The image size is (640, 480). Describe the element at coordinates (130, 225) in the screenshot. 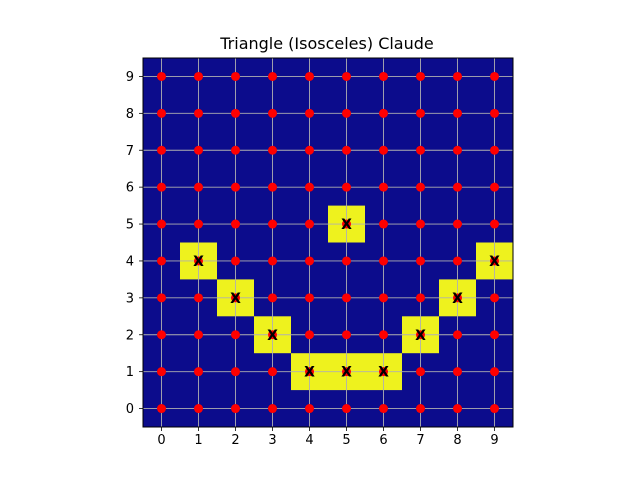

I see `y-tick-label: 5` at that location.